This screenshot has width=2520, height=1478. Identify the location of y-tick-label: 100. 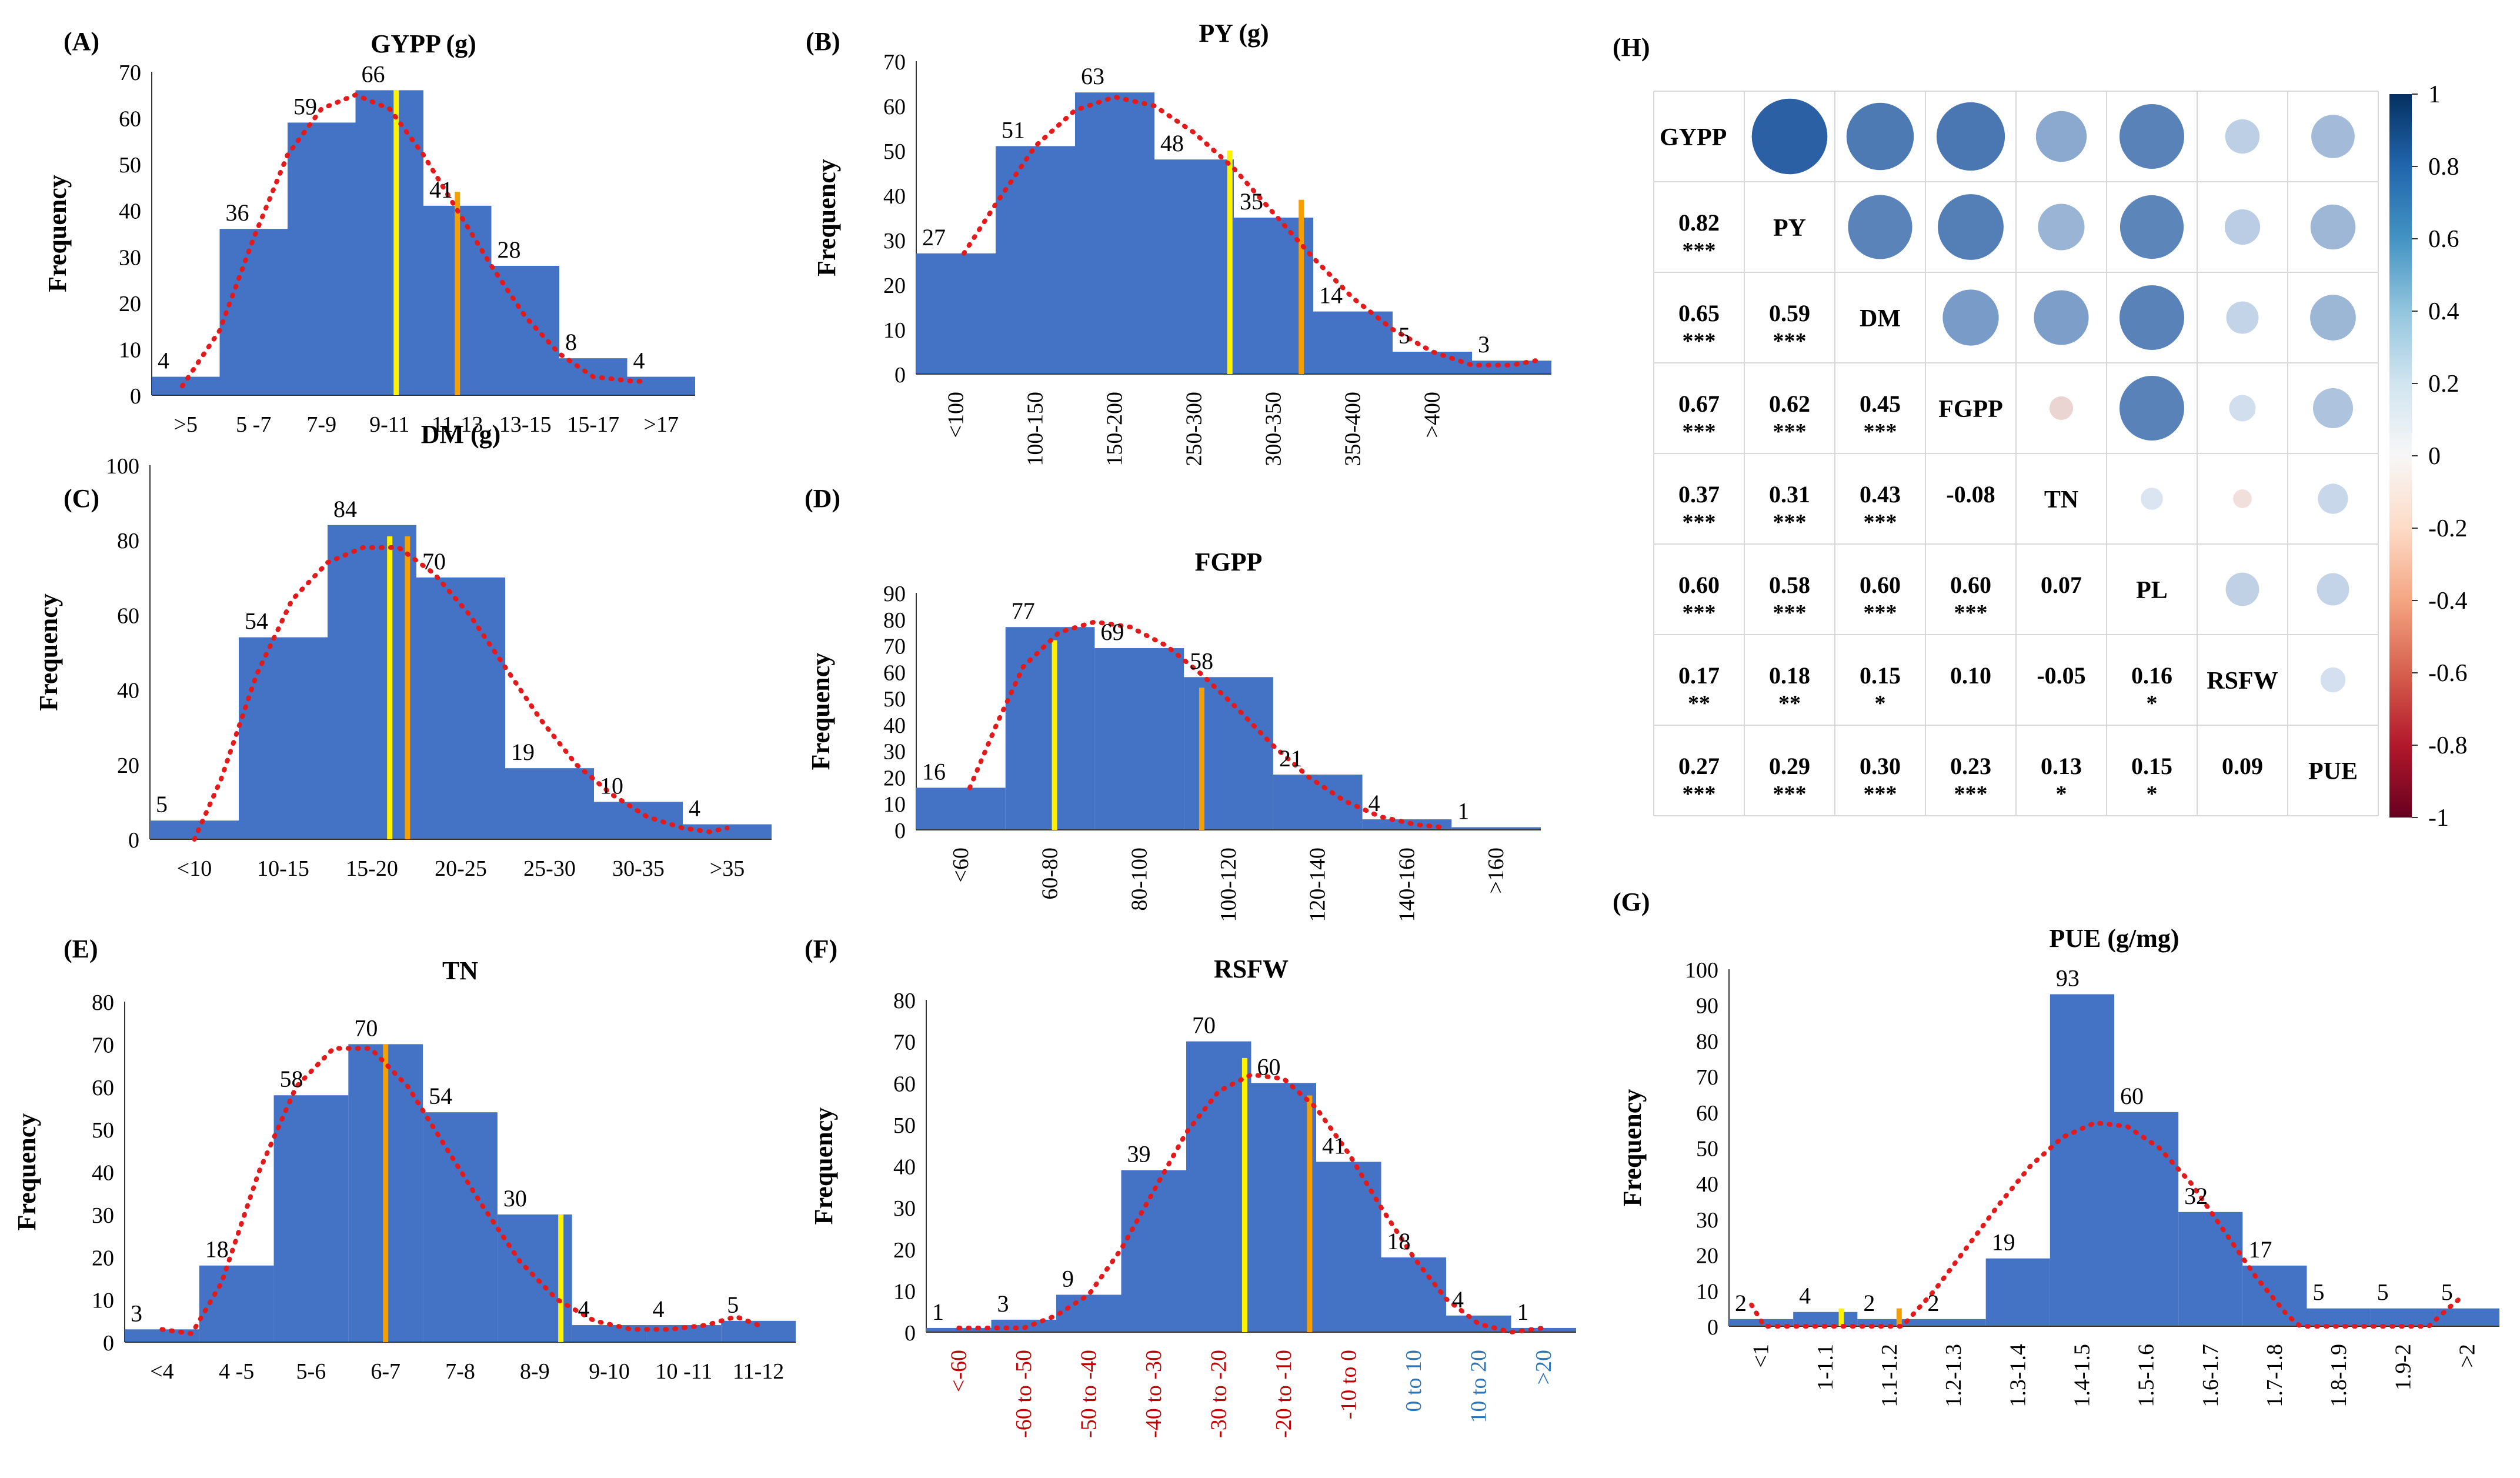
(122, 467).